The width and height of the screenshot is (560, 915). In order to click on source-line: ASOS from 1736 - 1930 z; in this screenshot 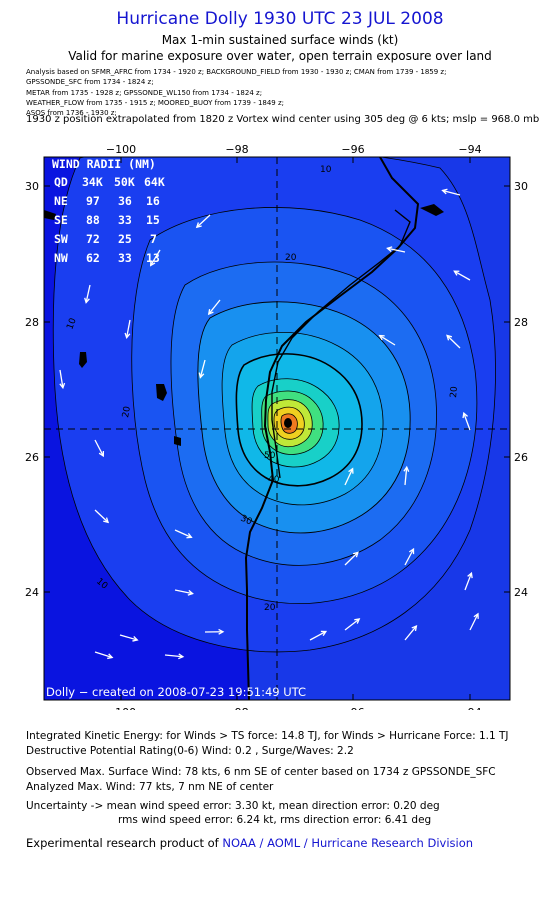, I will do `click(71, 113)`.